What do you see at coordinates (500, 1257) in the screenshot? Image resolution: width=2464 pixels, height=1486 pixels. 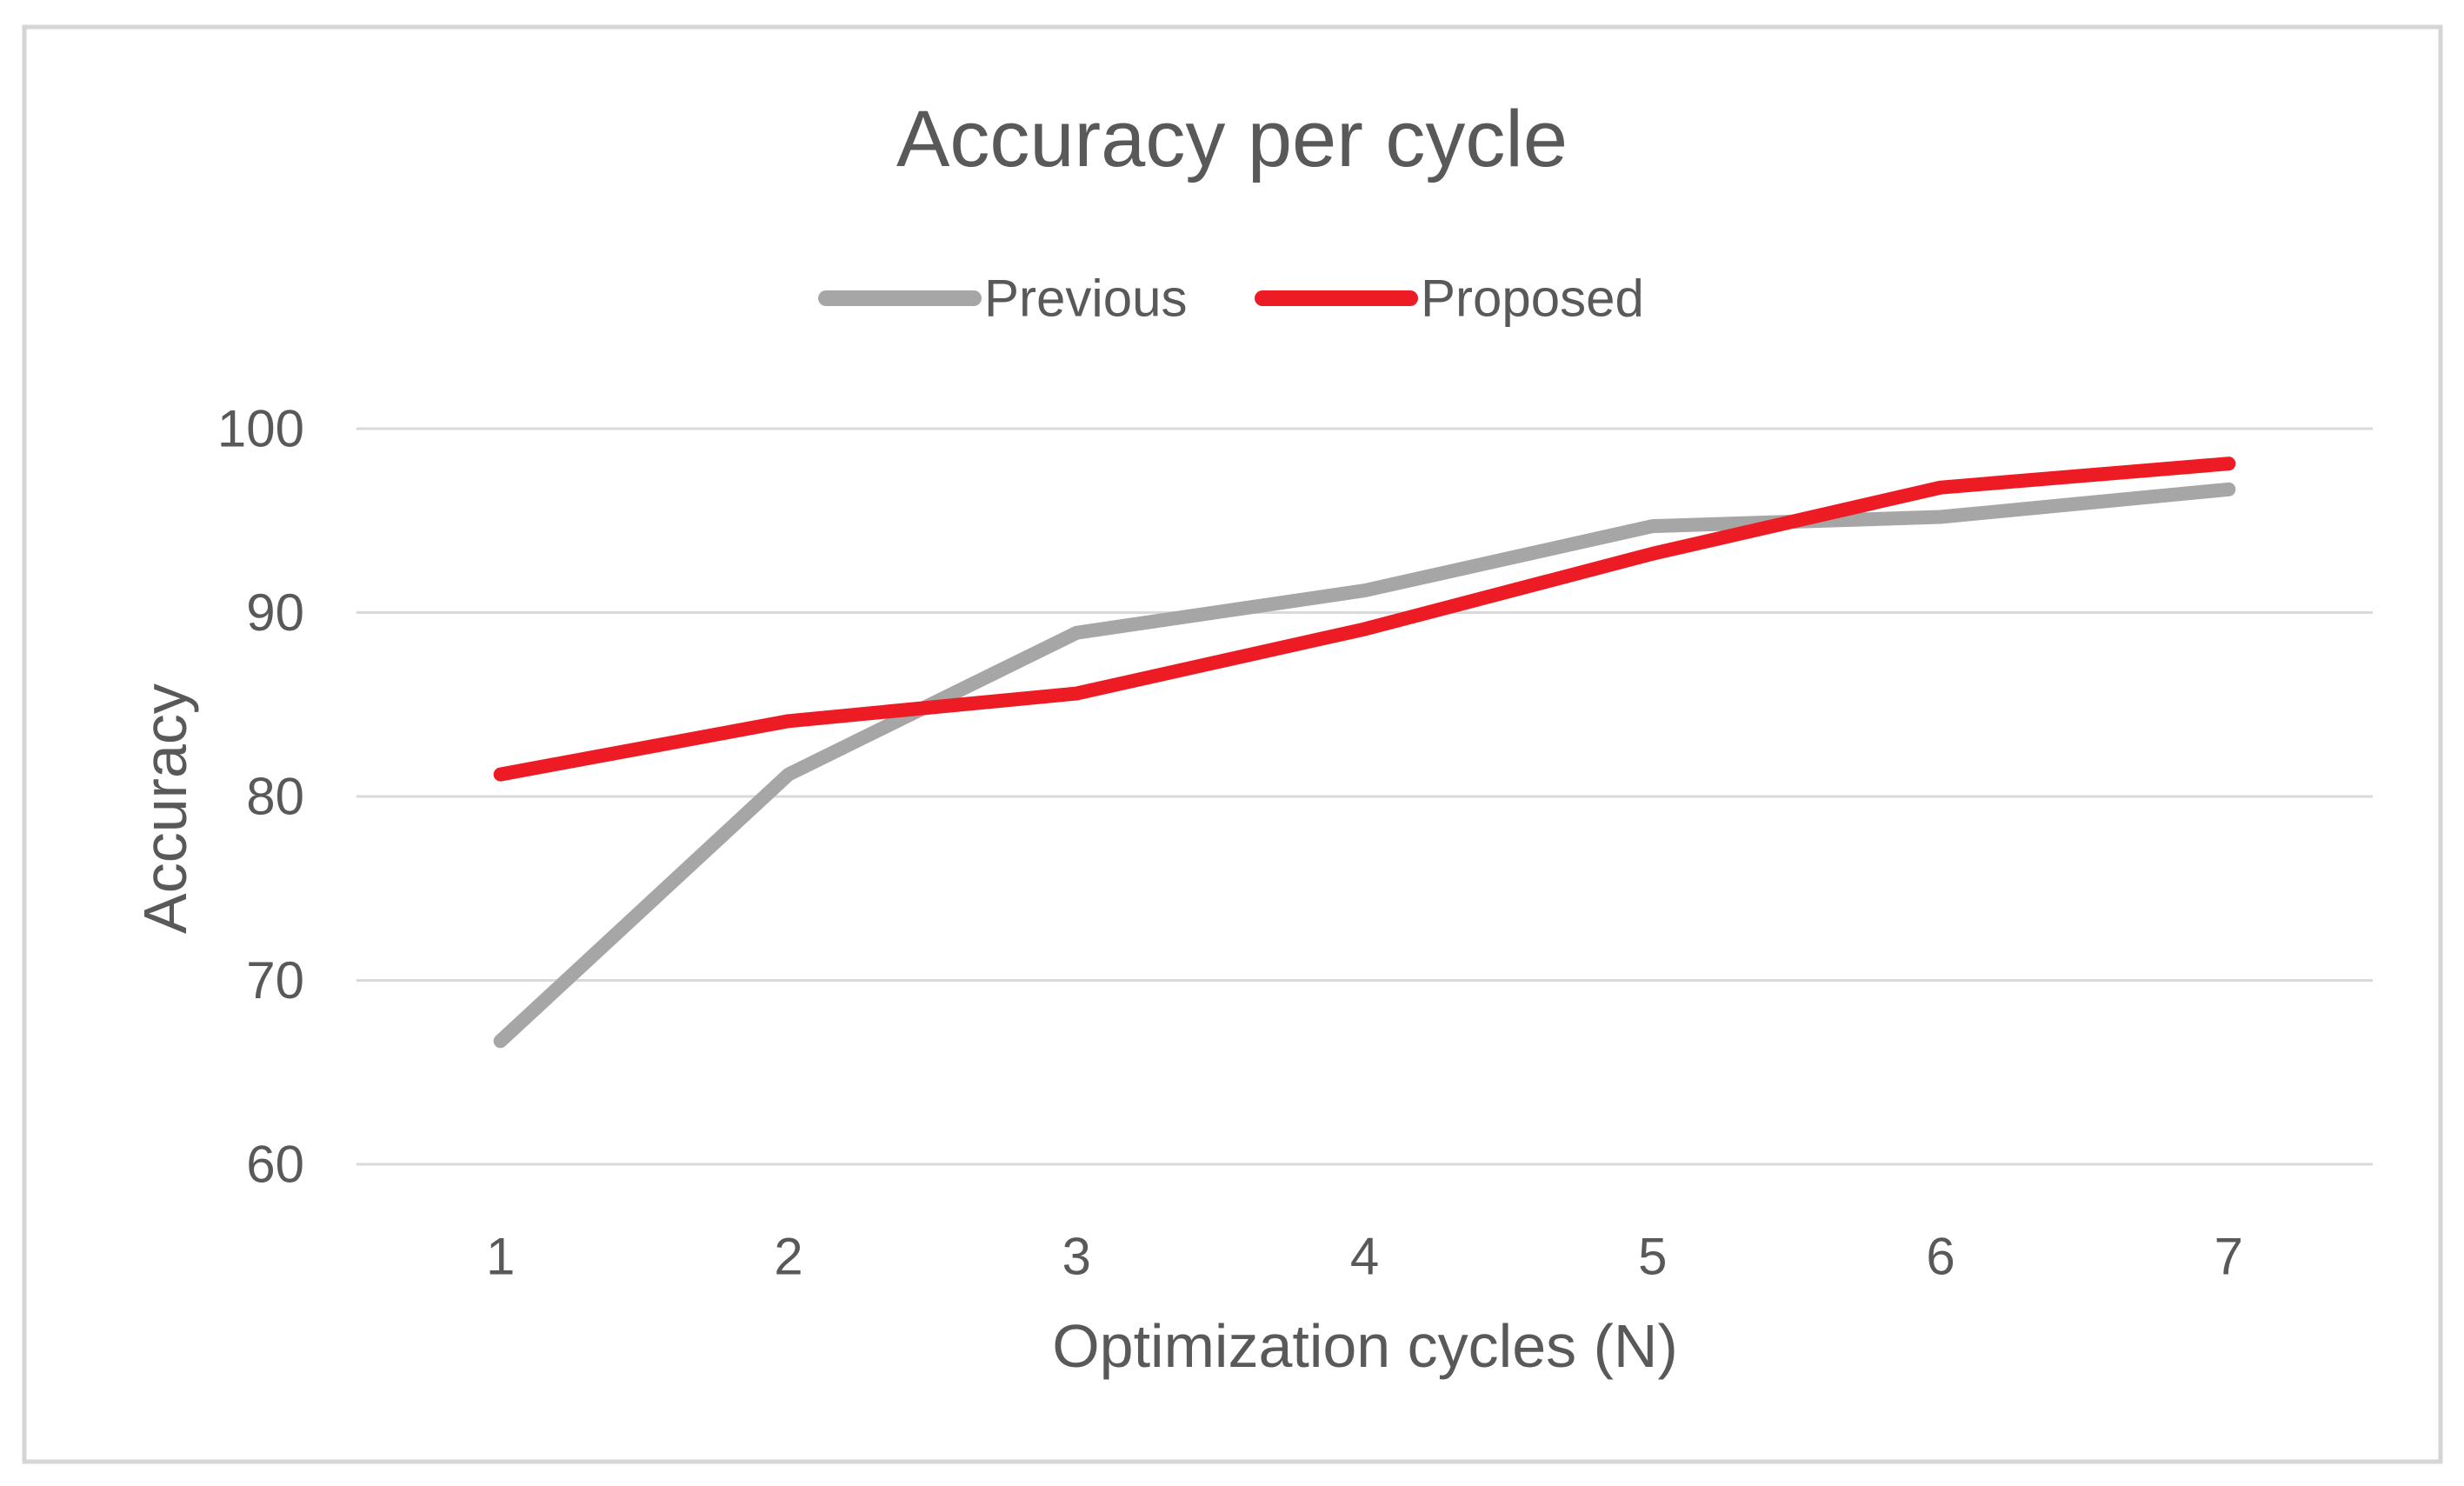 I see `x-tick-label-1: 1` at bounding box center [500, 1257].